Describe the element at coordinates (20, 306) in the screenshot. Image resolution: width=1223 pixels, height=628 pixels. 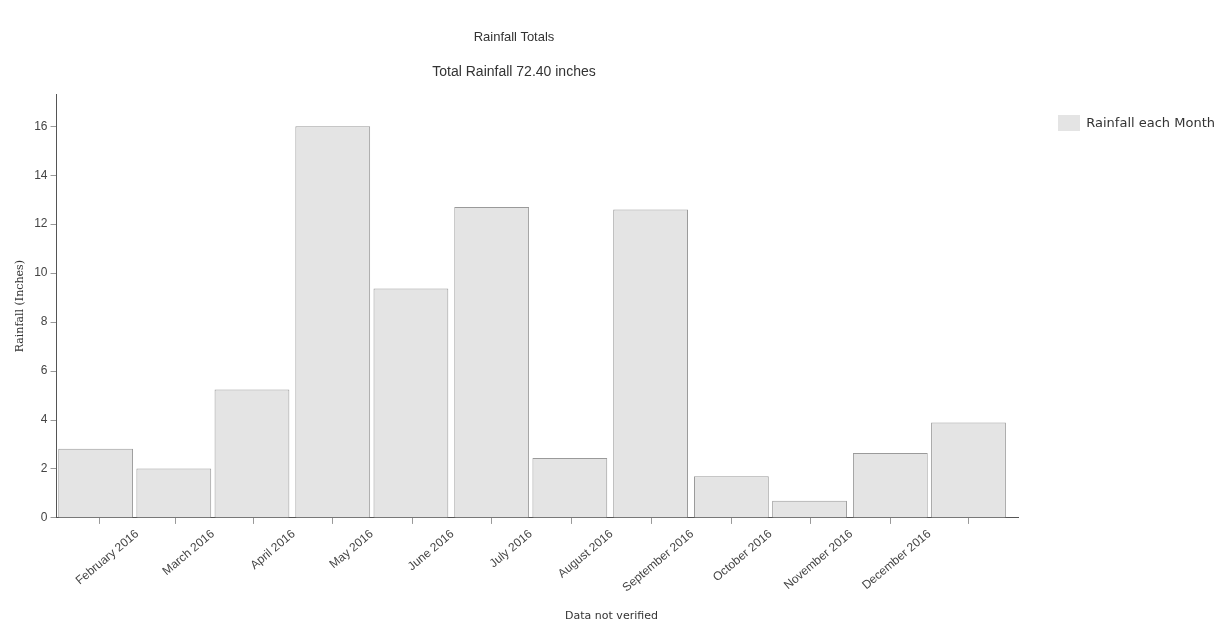
I see `y-axis-title: Rainfall (Inches)` at that location.